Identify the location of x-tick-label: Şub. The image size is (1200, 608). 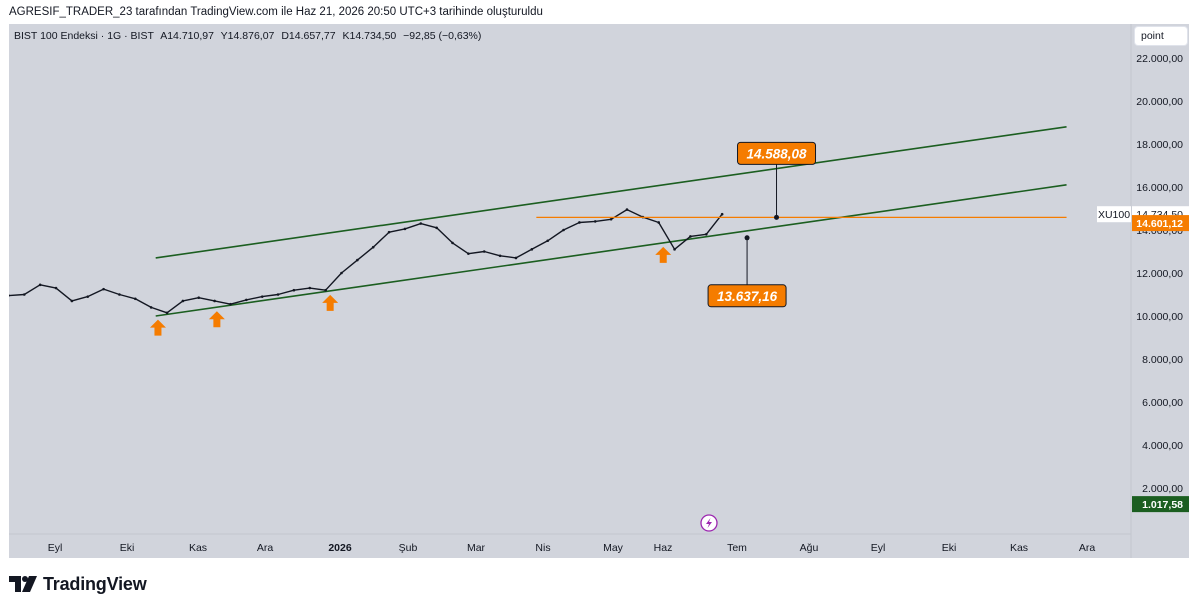
(408, 548).